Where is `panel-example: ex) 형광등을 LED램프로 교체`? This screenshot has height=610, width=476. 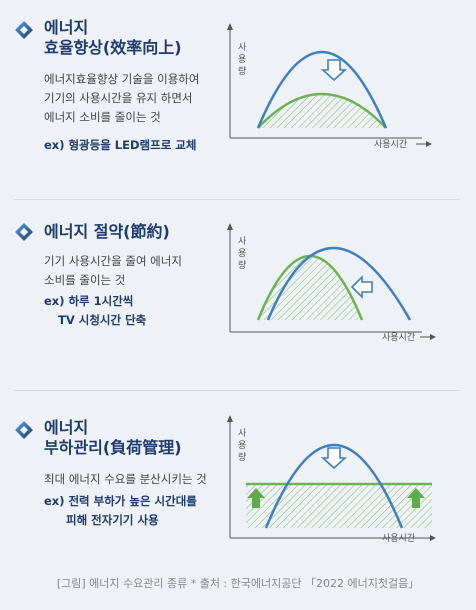
panel-example: ex) 형광등을 LED램프로 교체 is located at coordinates (120, 145).